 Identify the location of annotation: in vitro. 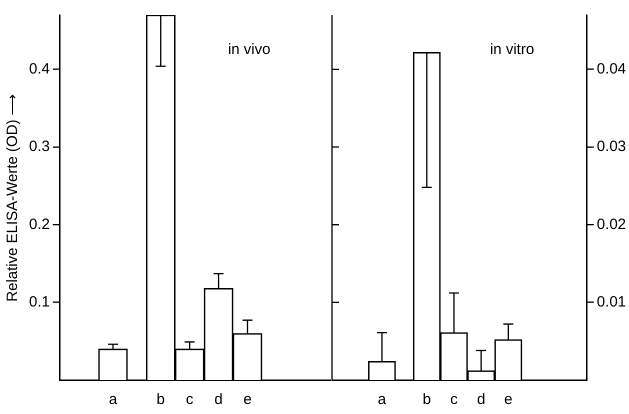
(512, 49).